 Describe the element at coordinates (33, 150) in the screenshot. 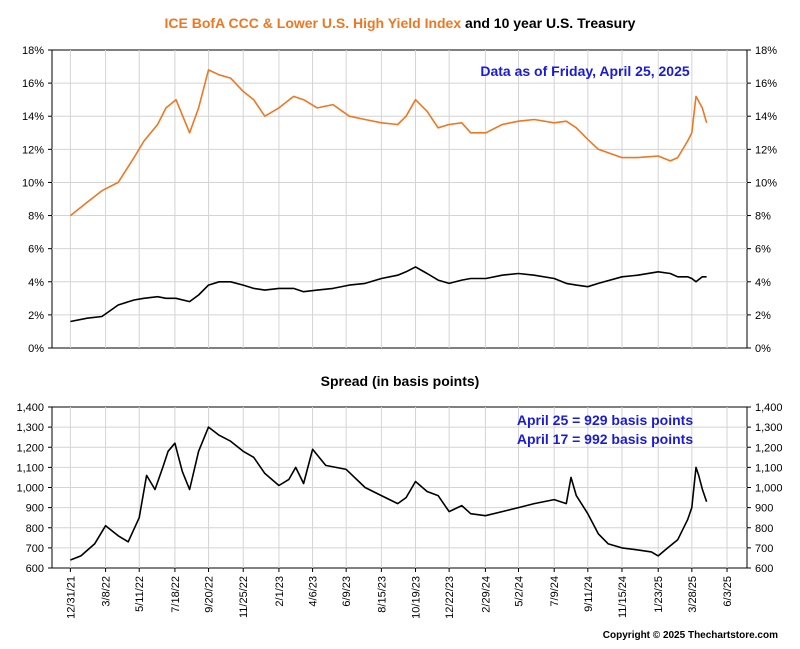

I see `top-left-tick-label: 12%` at that location.